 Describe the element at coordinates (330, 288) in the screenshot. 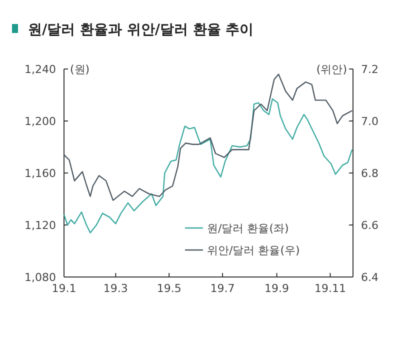

I see `x-tick-label: 19.11` at that location.